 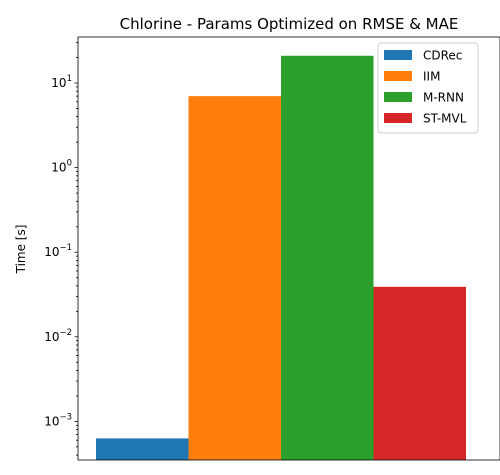 I want to click on bar-cdrec, so click(x=142, y=449).